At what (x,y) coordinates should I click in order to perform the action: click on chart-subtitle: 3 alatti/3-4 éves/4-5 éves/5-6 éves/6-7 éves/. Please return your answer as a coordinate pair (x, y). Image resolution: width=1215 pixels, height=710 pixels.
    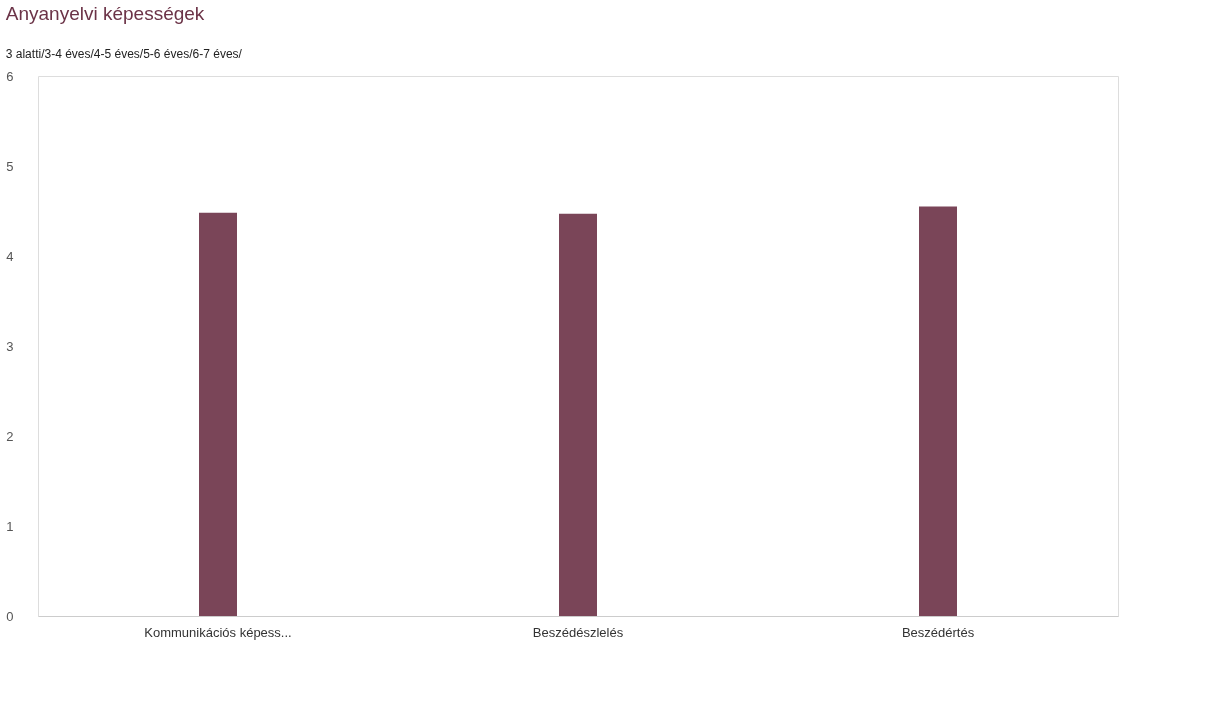
    Looking at the image, I should click on (124, 54).